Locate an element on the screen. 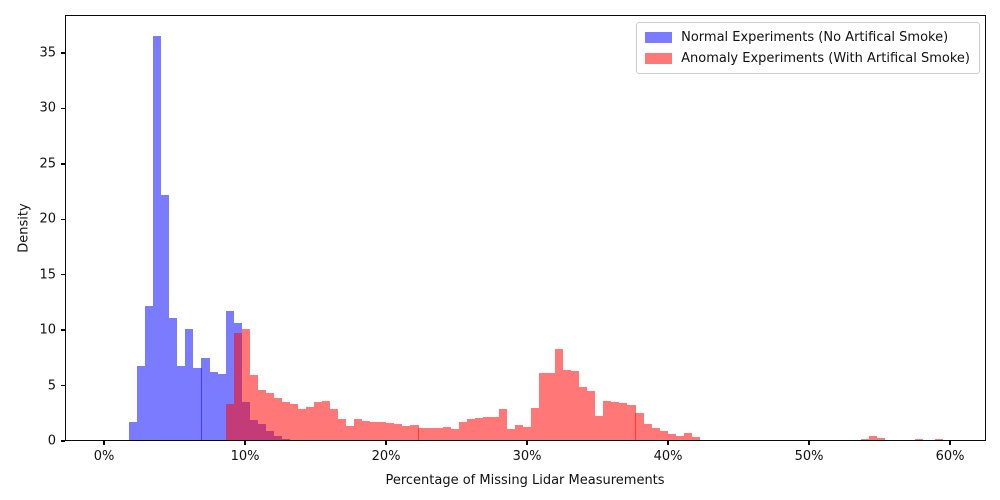  legend-label-normal: Normal Experiments (No Artifical Smoke) is located at coordinates (815, 37).